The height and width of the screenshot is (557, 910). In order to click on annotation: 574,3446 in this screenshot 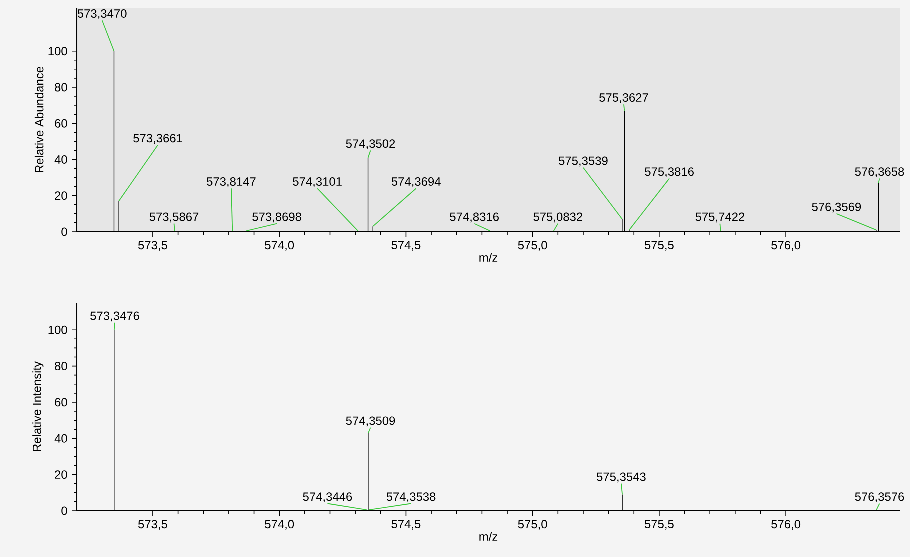, I will do `click(327, 497)`.